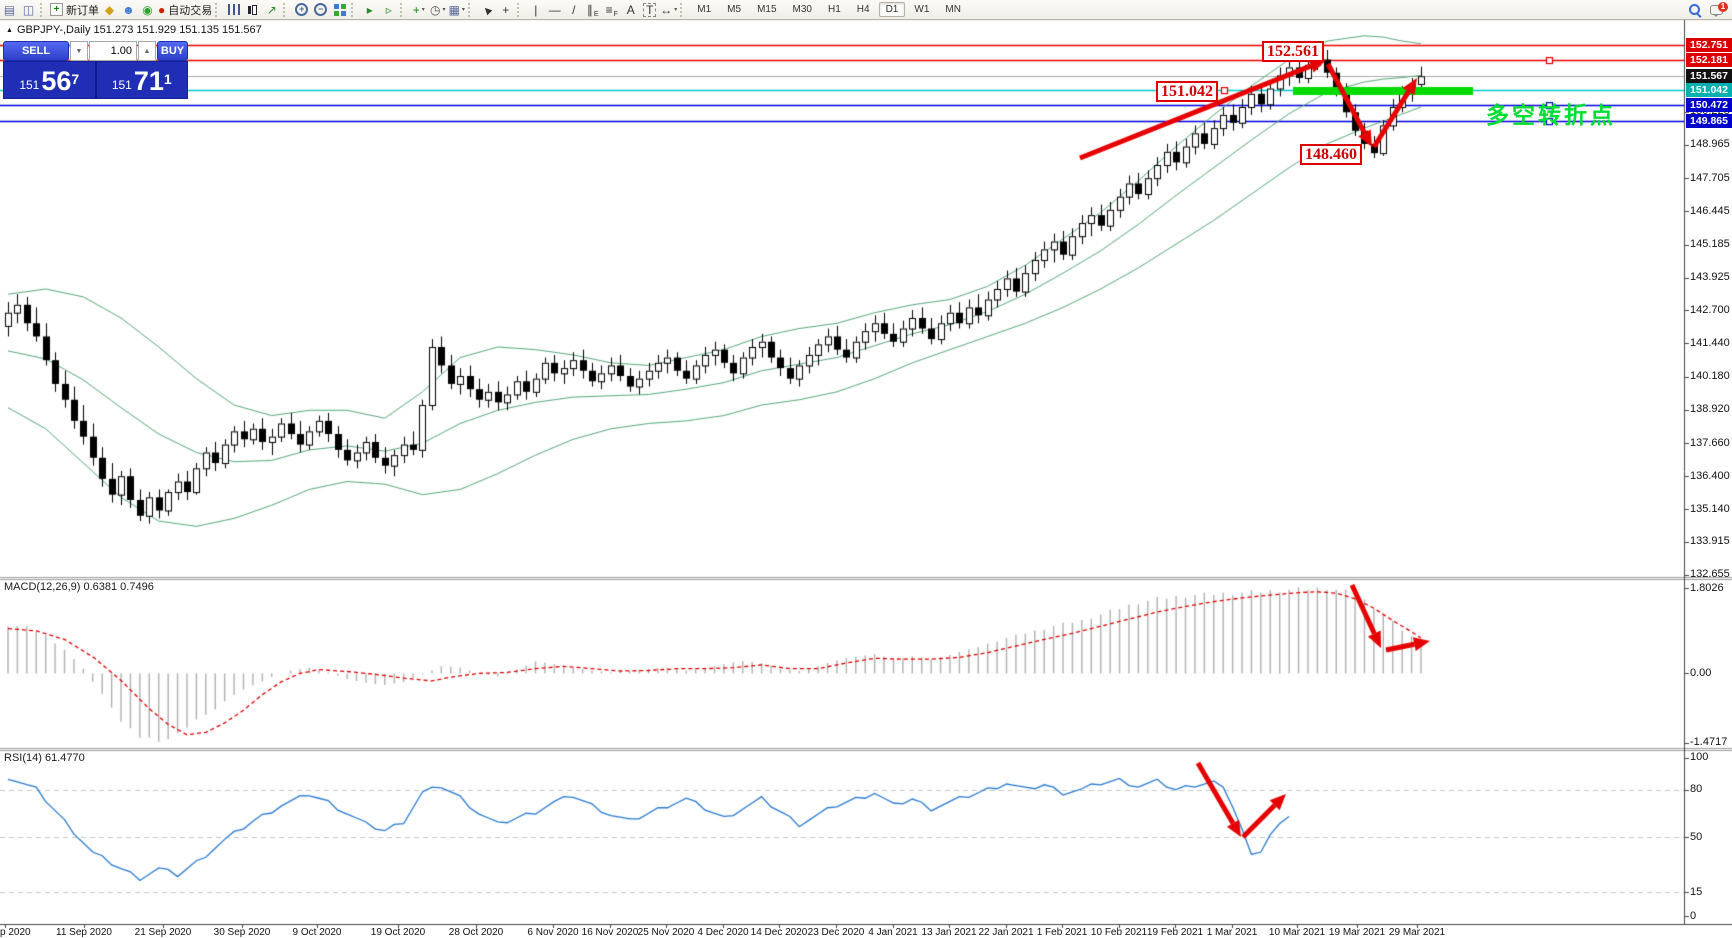  Describe the element at coordinates (1710, 244) in the screenshot. I see `axis-tick-label: 145.185` at that location.